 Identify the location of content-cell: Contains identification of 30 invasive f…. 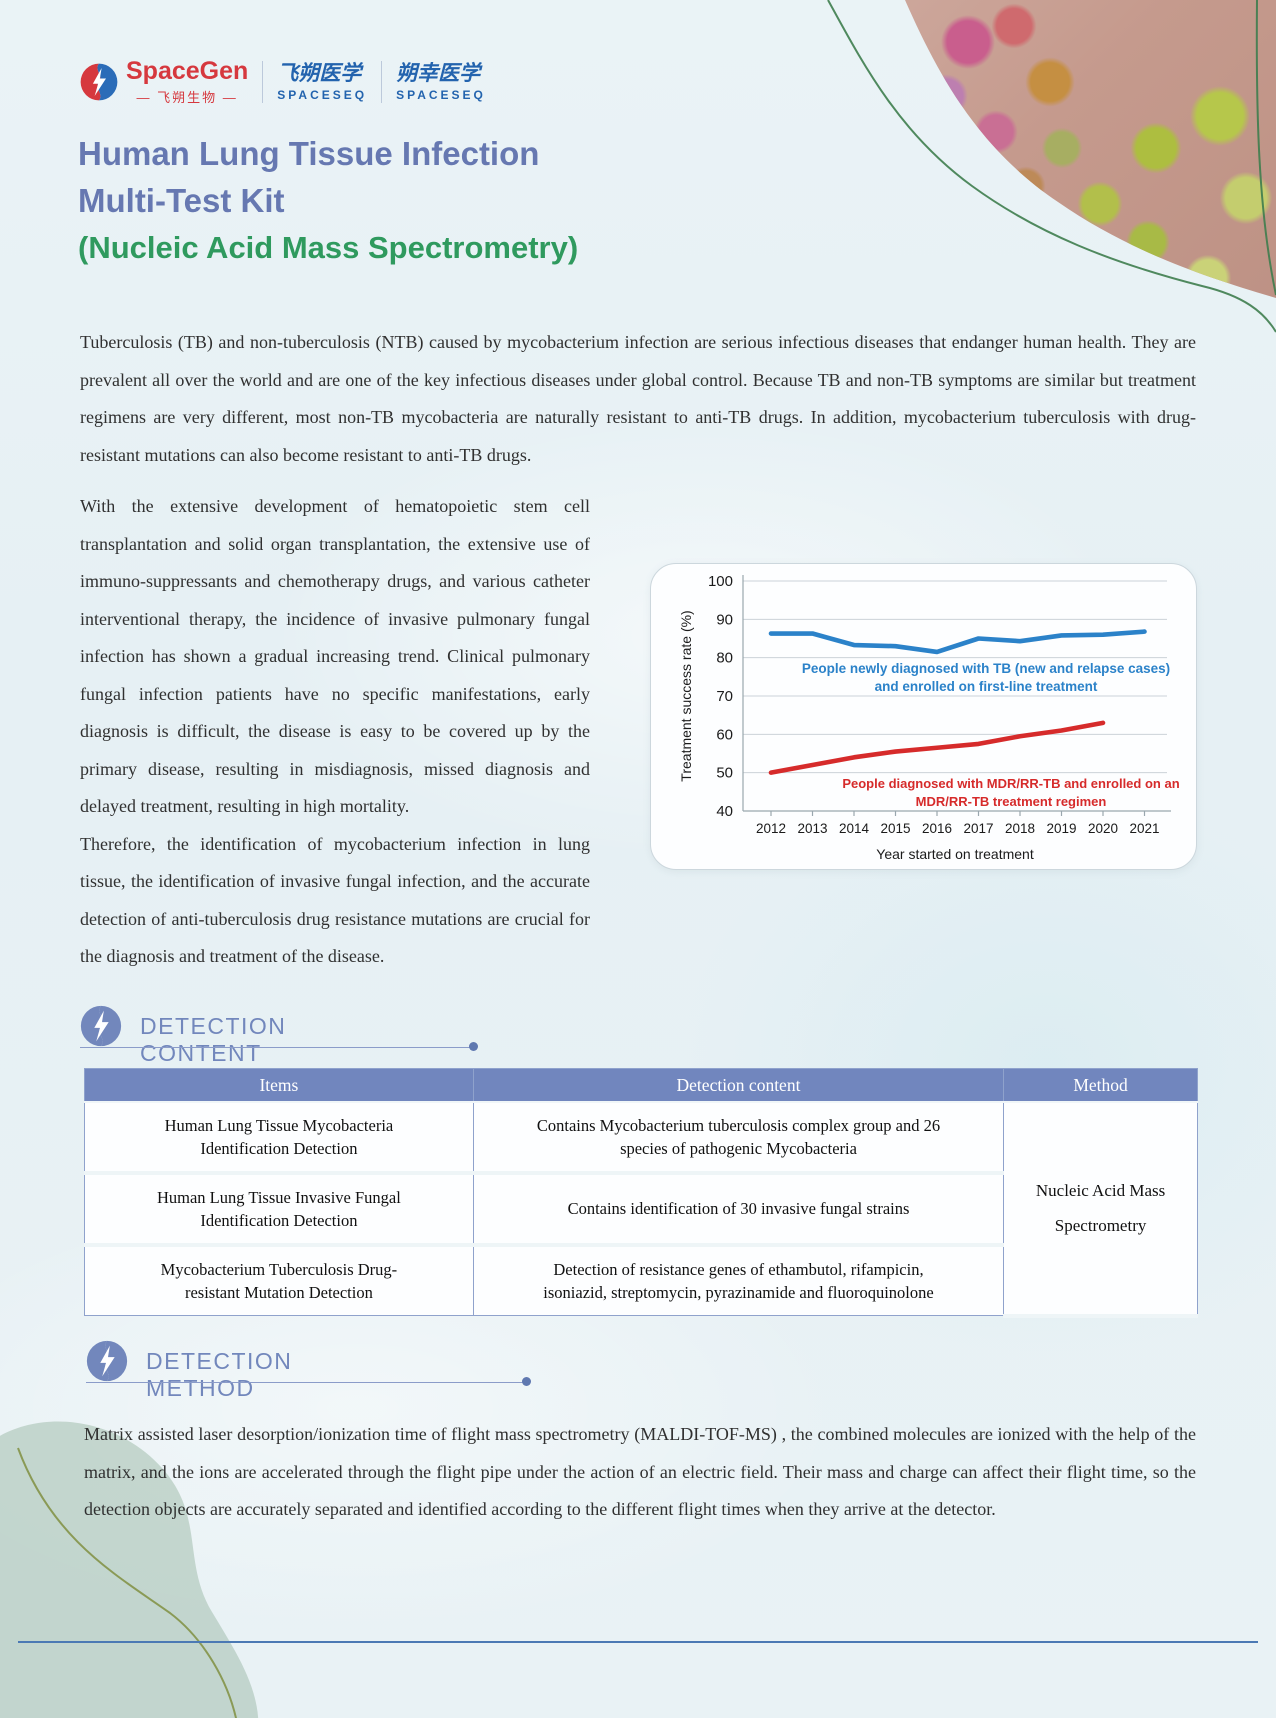
(738, 1209).